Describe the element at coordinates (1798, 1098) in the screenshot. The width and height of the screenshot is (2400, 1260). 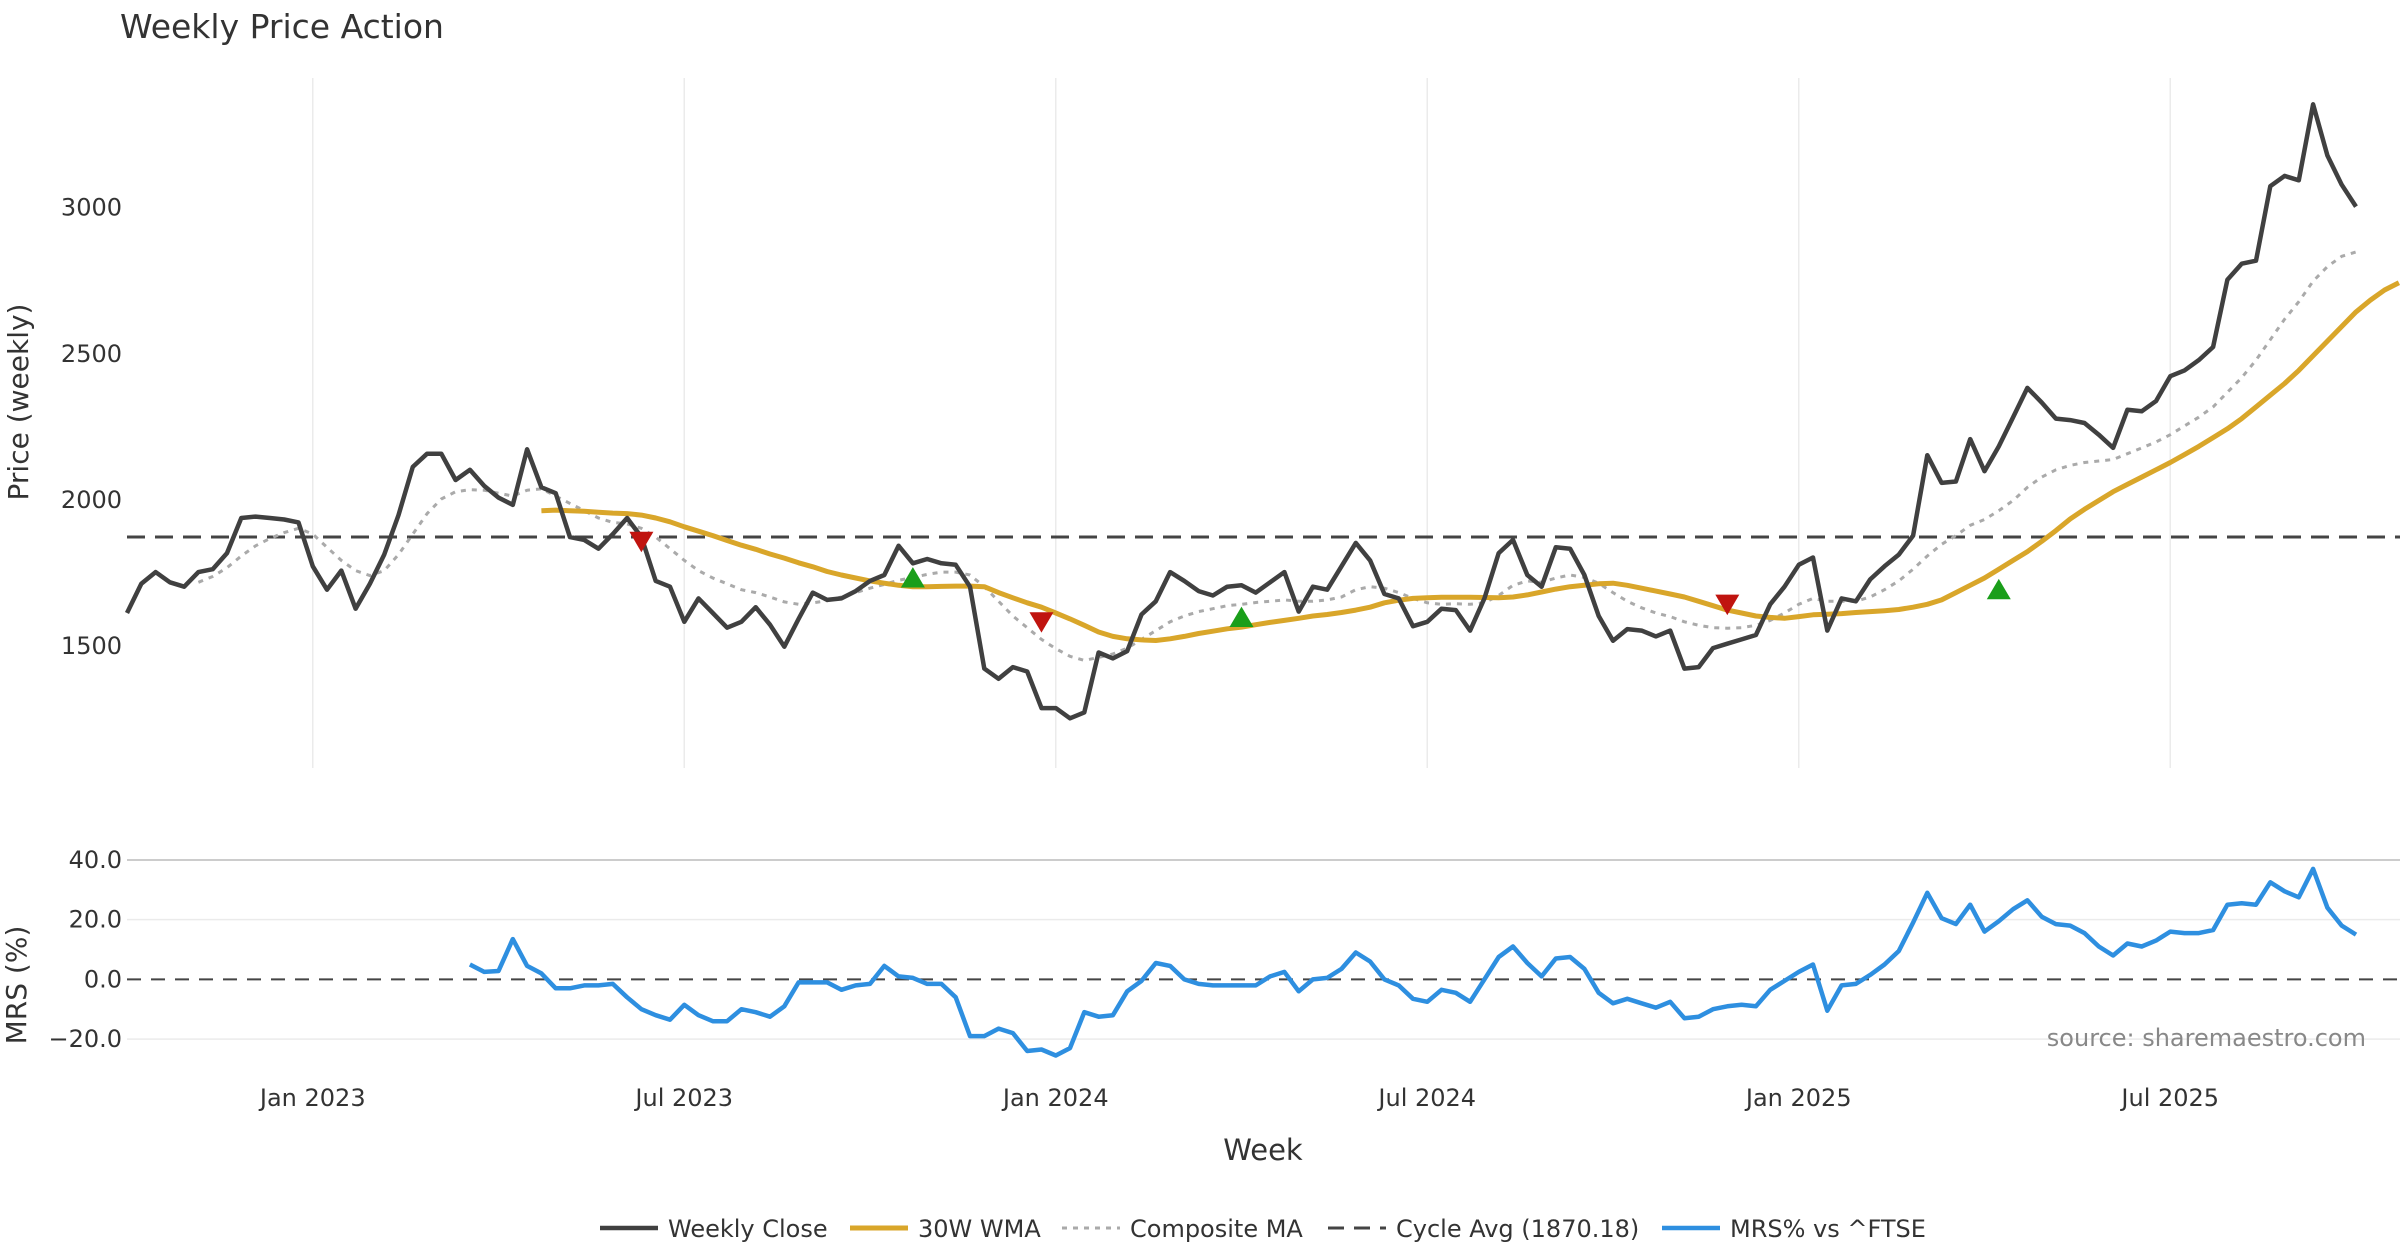
I see `x-tick-4: Jan 2025` at that location.